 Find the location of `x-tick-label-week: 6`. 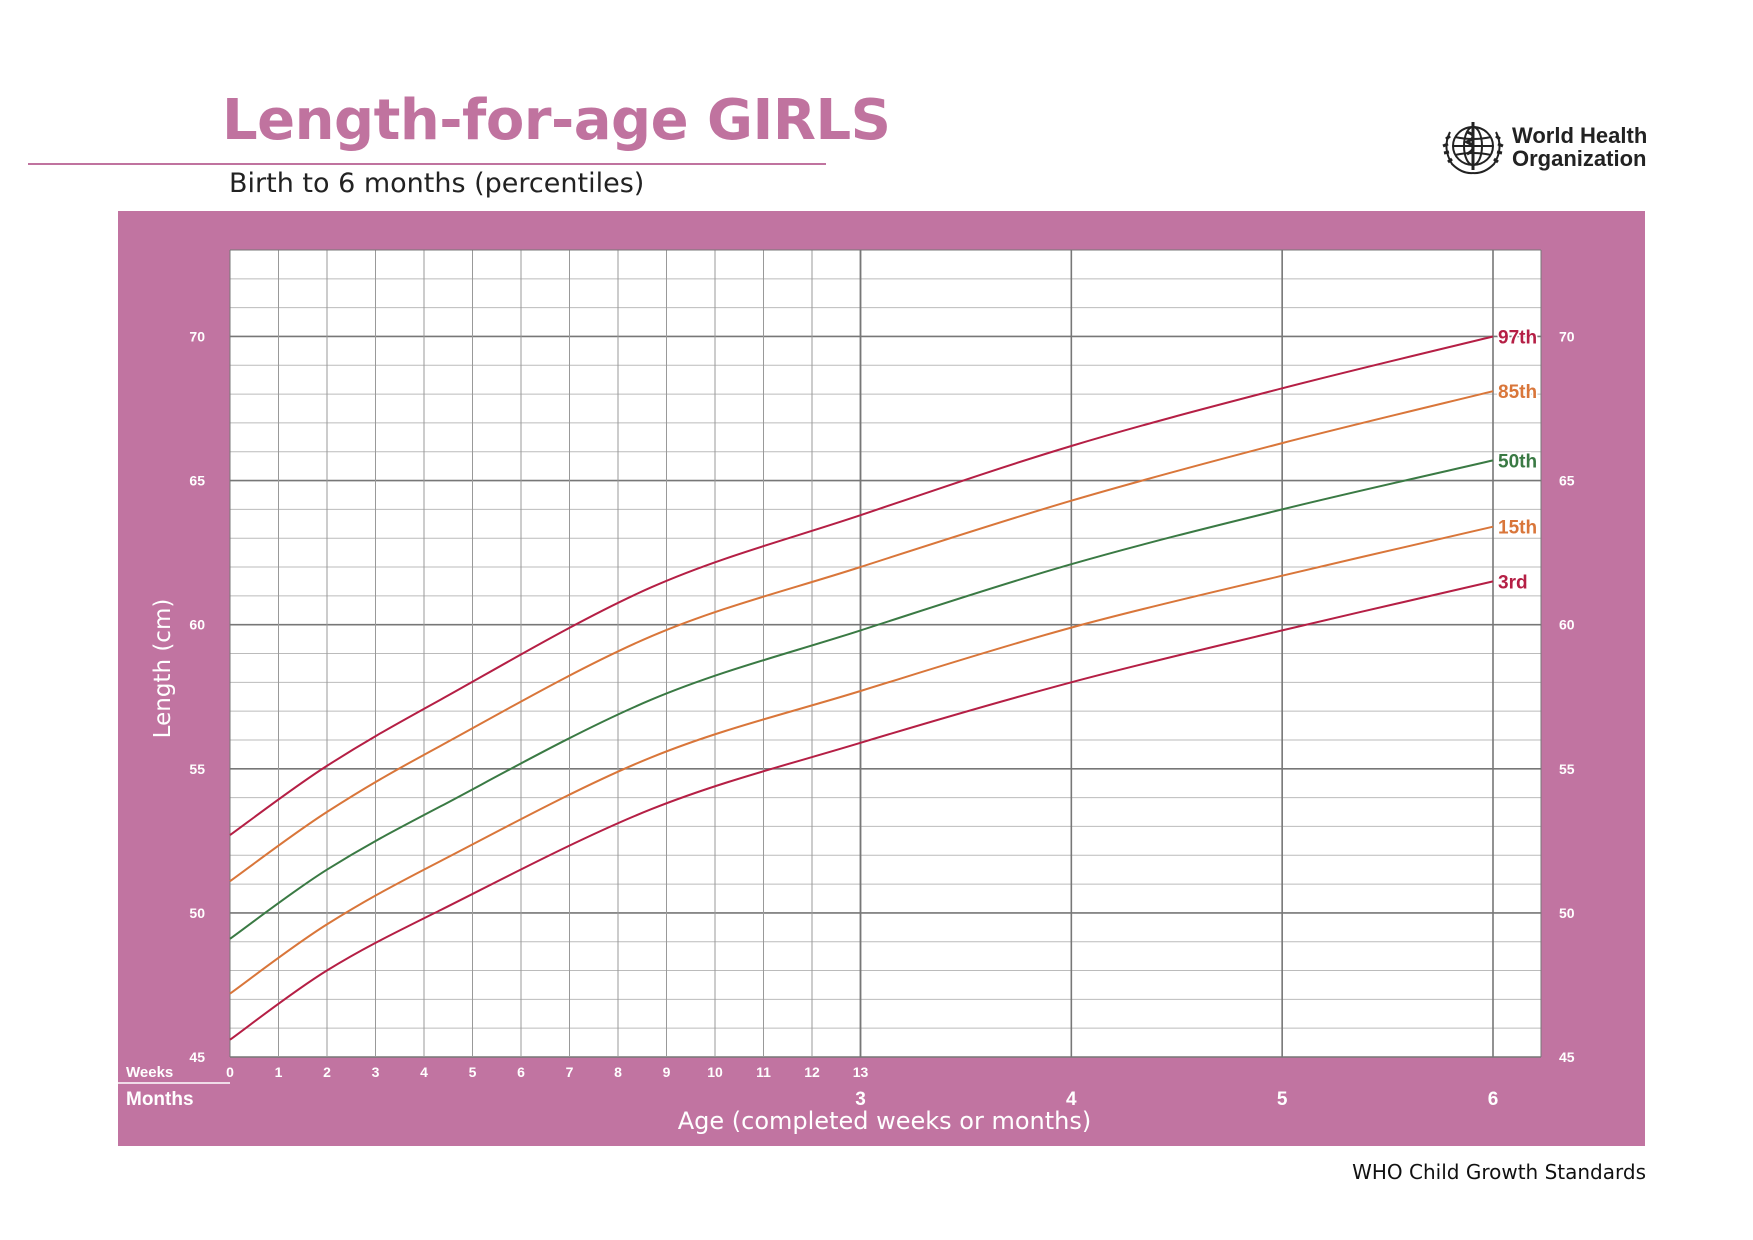

x-tick-label-week: 6 is located at coordinates (521, 1072).